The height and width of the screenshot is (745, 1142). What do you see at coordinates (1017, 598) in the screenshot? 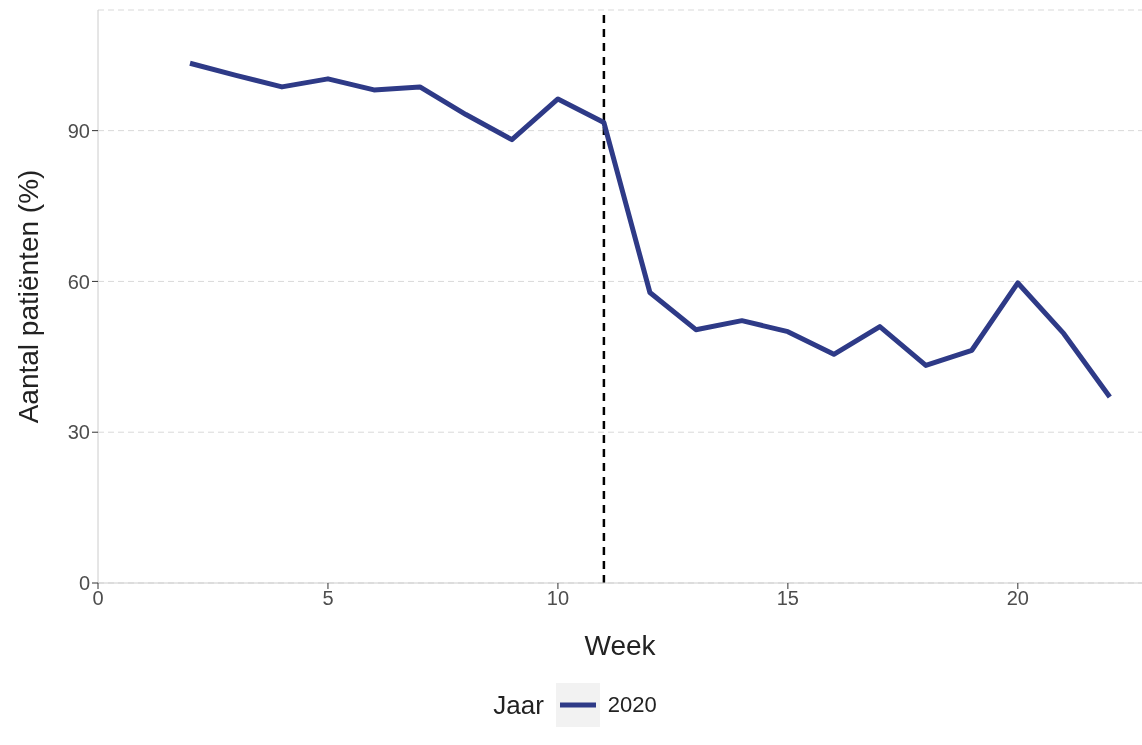
I see `x-tick-label: 20` at bounding box center [1017, 598].